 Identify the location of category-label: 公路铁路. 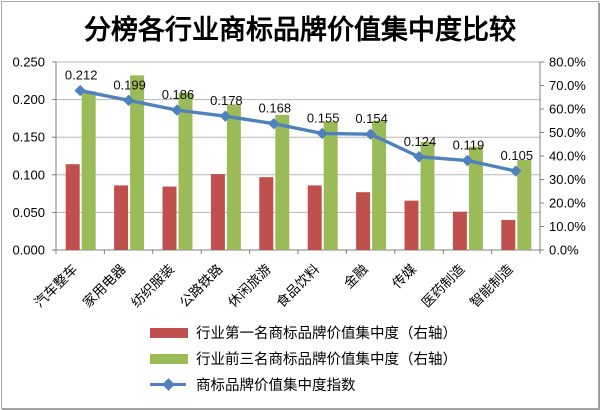
(201, 285).